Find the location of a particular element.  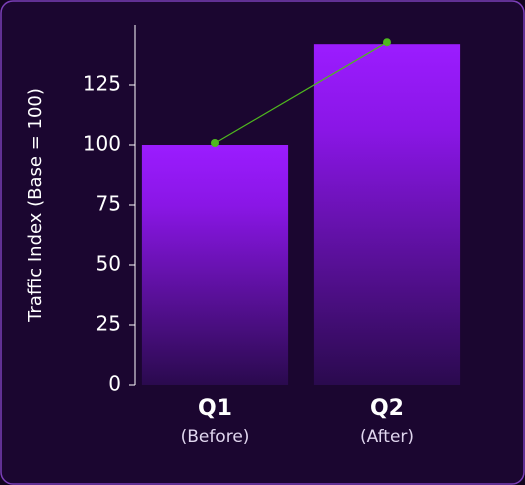

y-tick-label: 125 is located at coordinates (102, 84).